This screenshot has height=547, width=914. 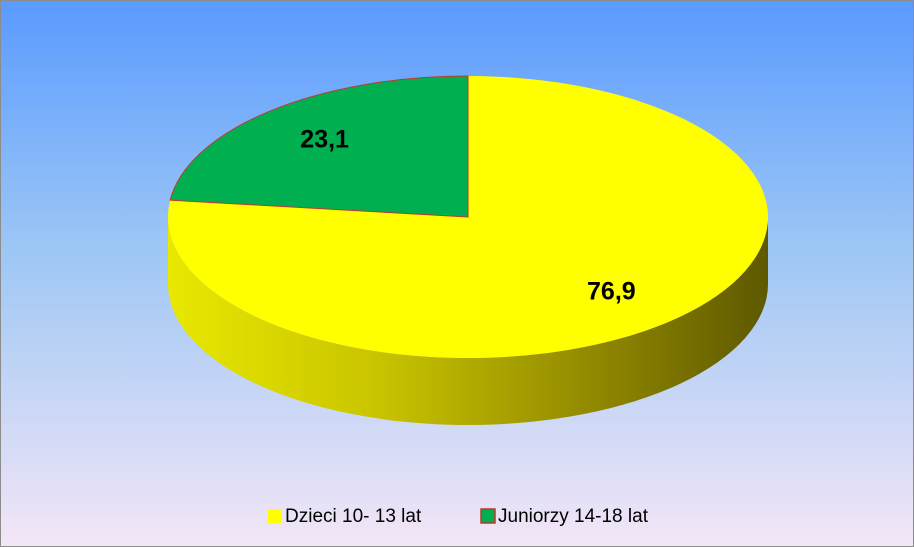 What do you see at coordinates (611, 292) in the screenshot?
I see `data-label: 76,9` at bounding box center [611, 292].